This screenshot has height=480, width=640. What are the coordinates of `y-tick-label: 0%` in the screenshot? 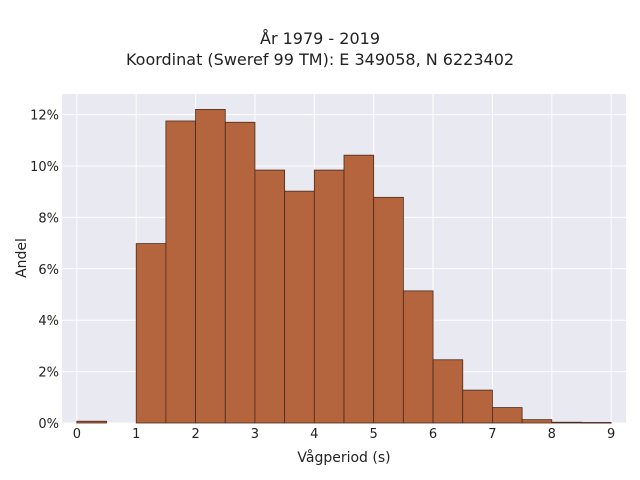 It's located at (48, 424).